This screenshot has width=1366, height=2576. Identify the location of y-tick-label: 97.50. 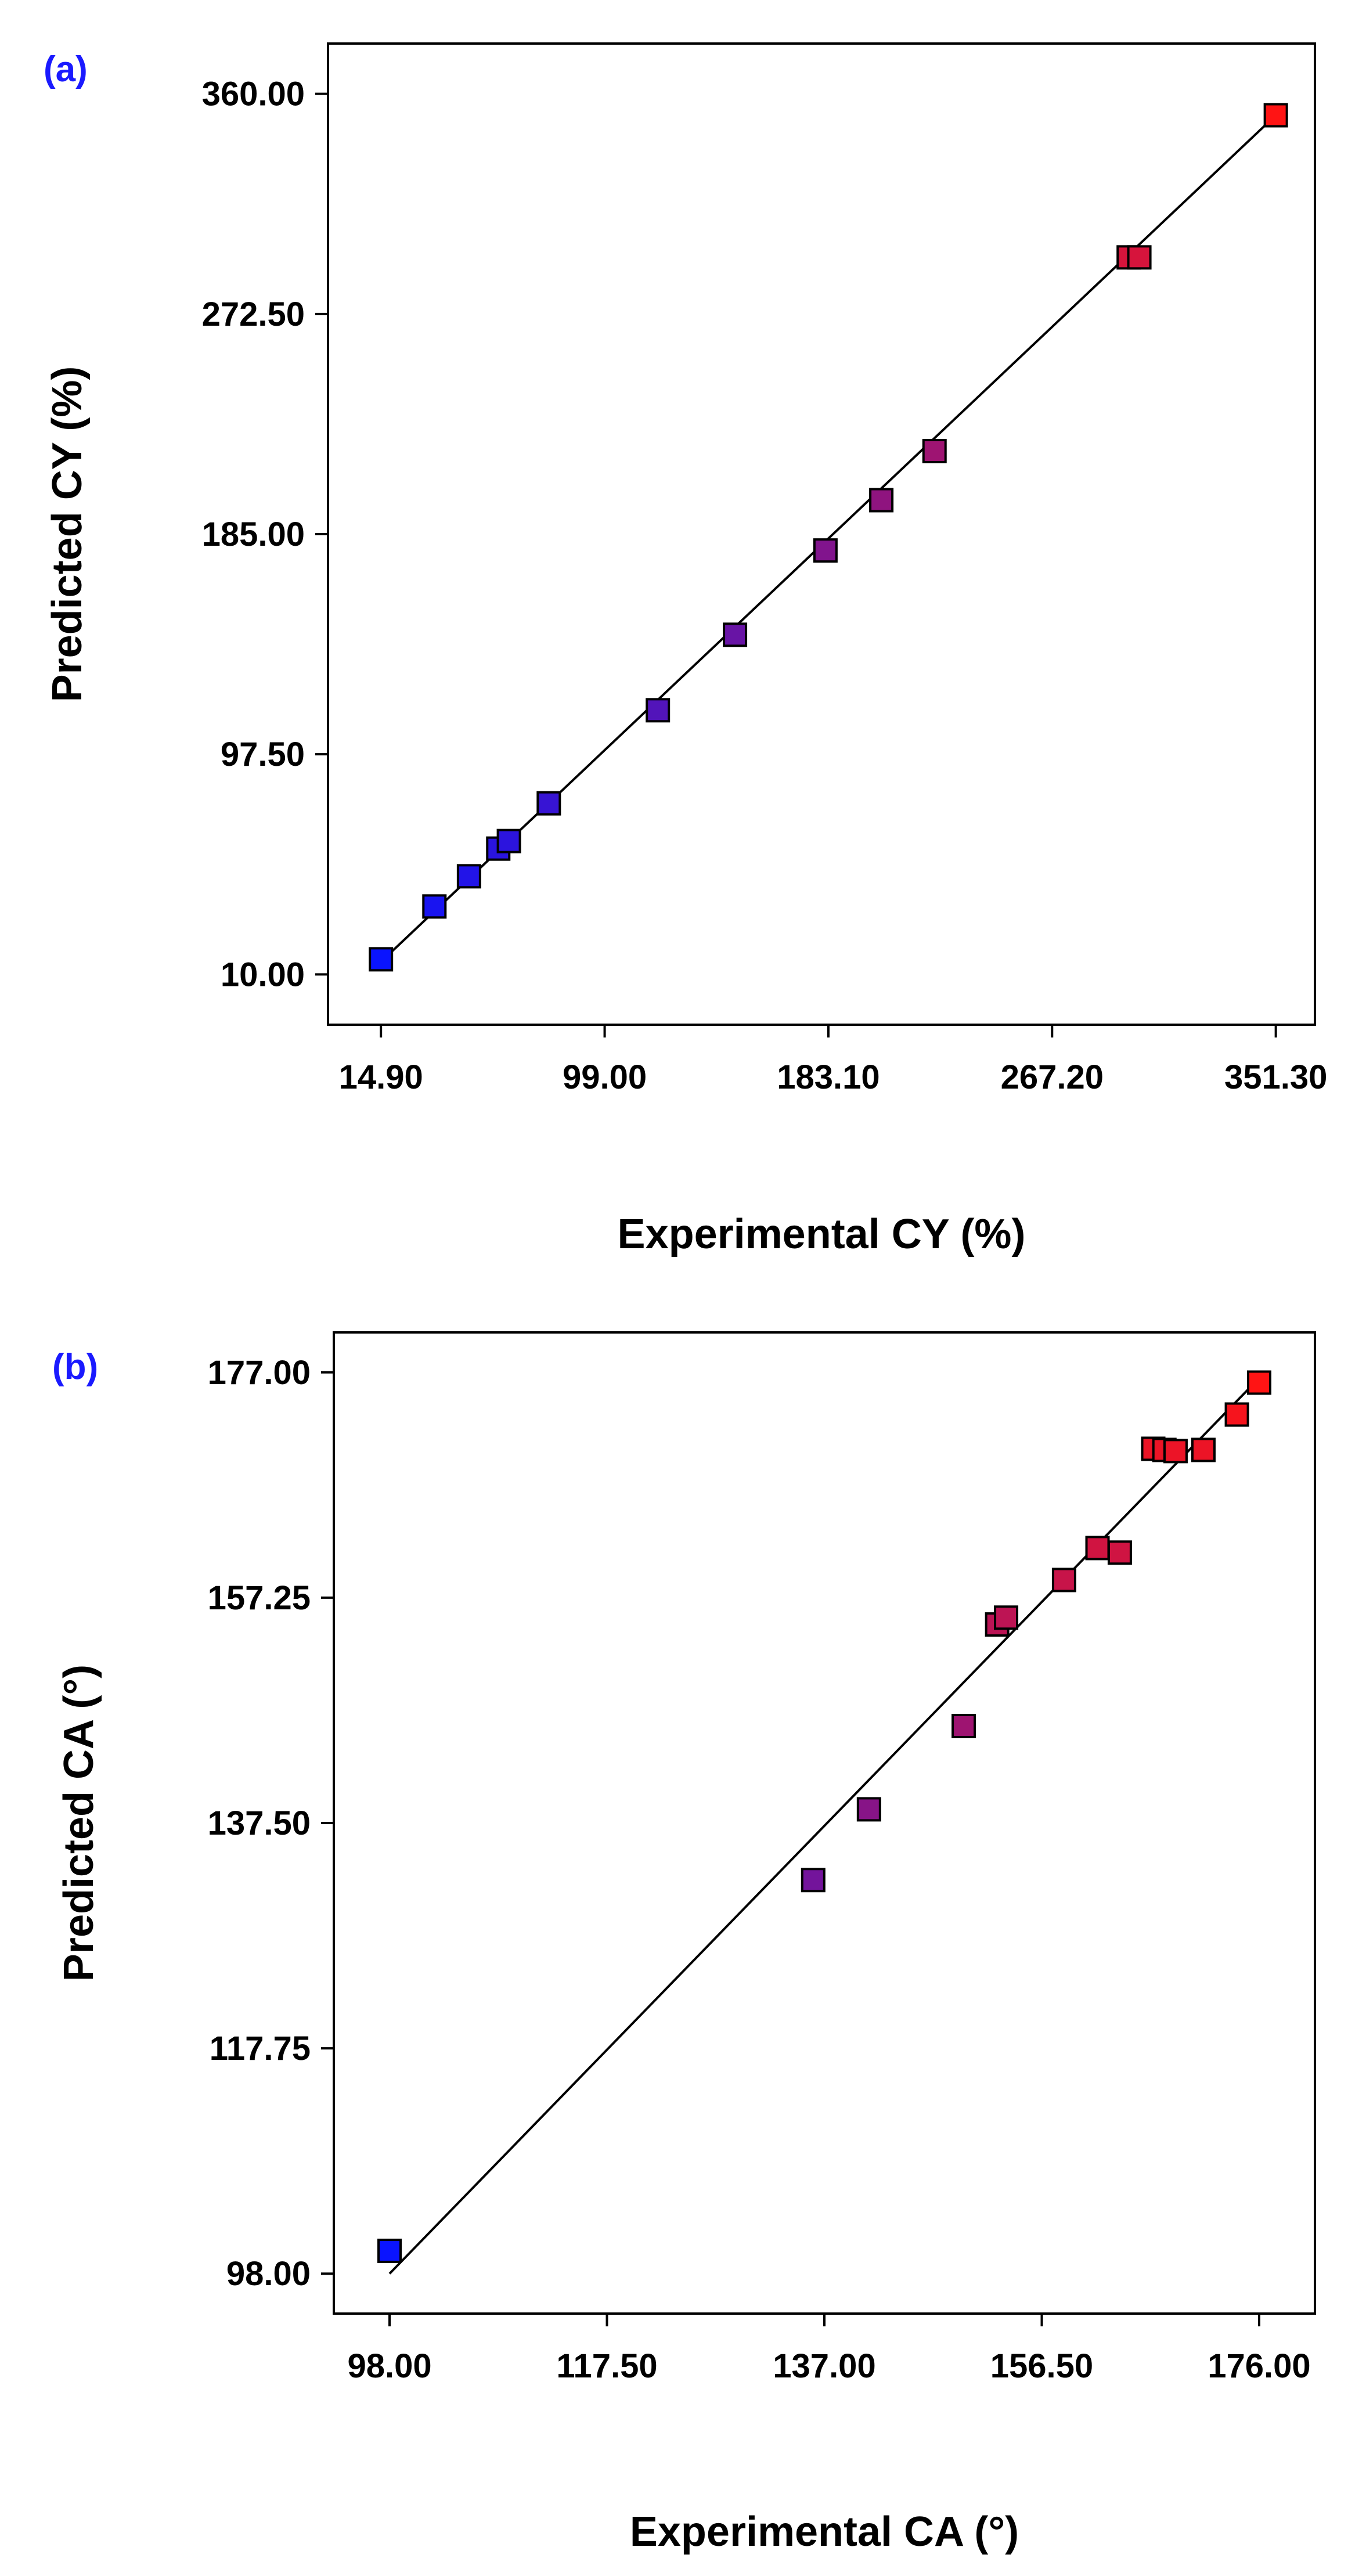
(263, 754).